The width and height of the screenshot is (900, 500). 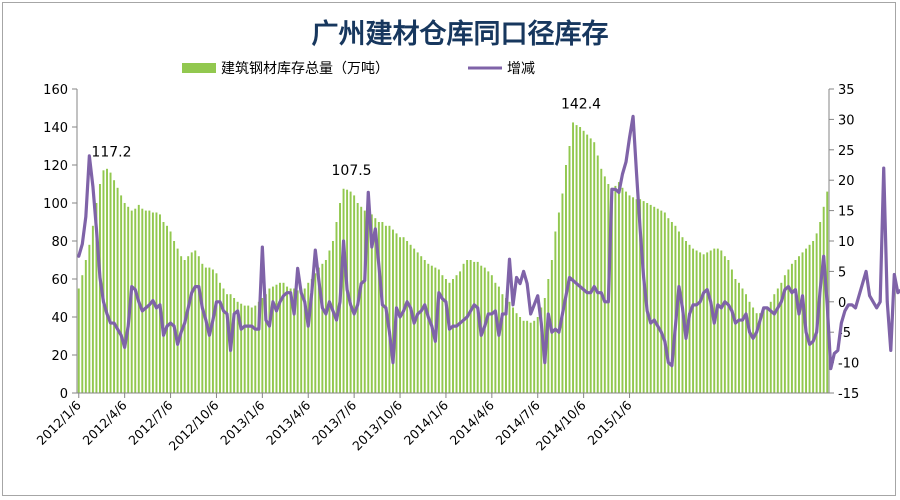 What do you see at coordinates (59, 356) in the screenshot?
I see `left-tick-label: 20` at bounding box center [59, 356].